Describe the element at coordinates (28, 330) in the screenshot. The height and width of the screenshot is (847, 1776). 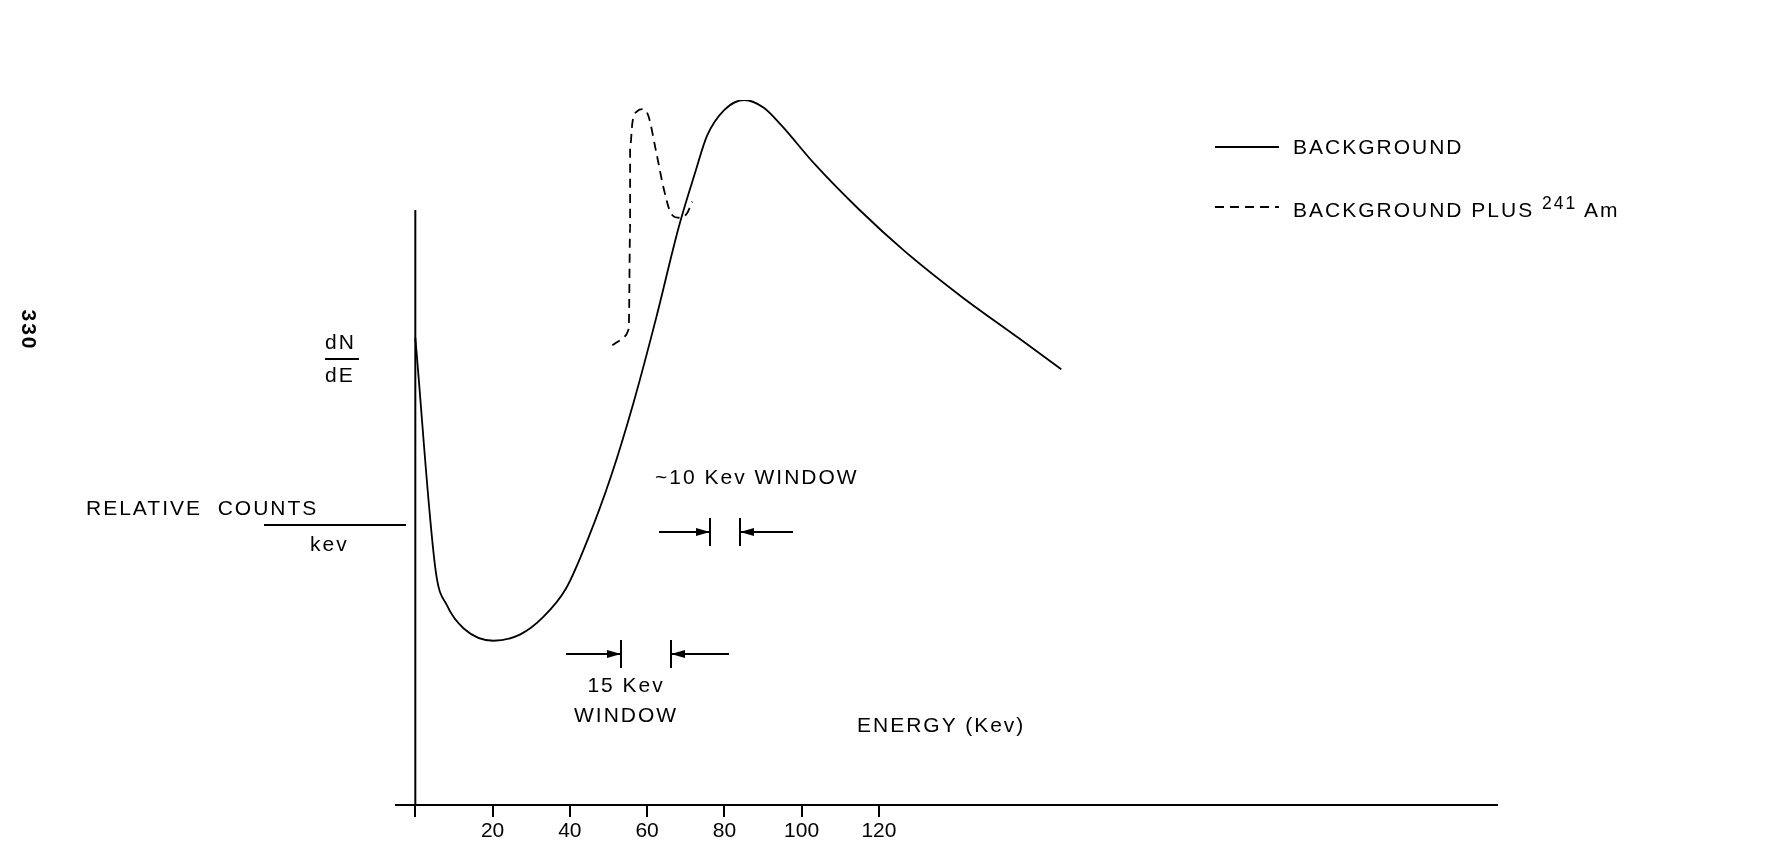
I see `text: 330` at that location.